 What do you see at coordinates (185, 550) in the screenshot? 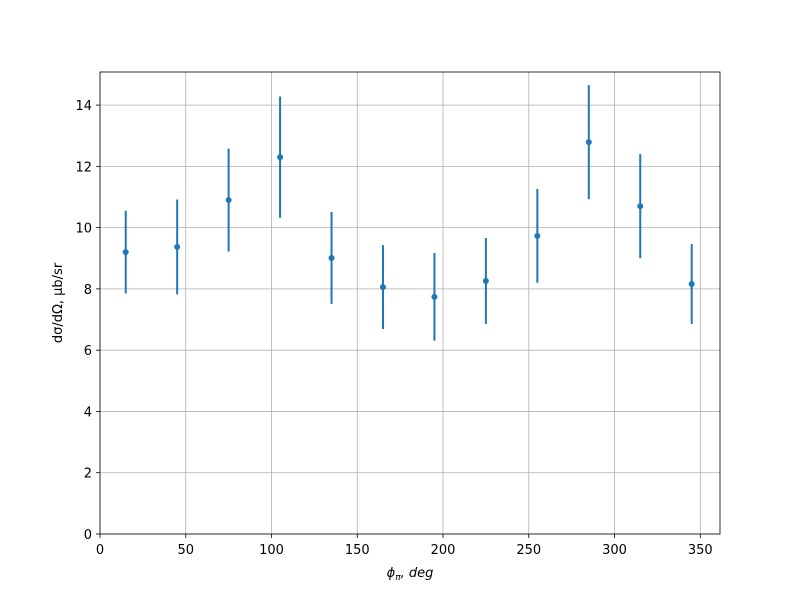
I see `x-tick-label: 50` at bounding box center [185, 550].